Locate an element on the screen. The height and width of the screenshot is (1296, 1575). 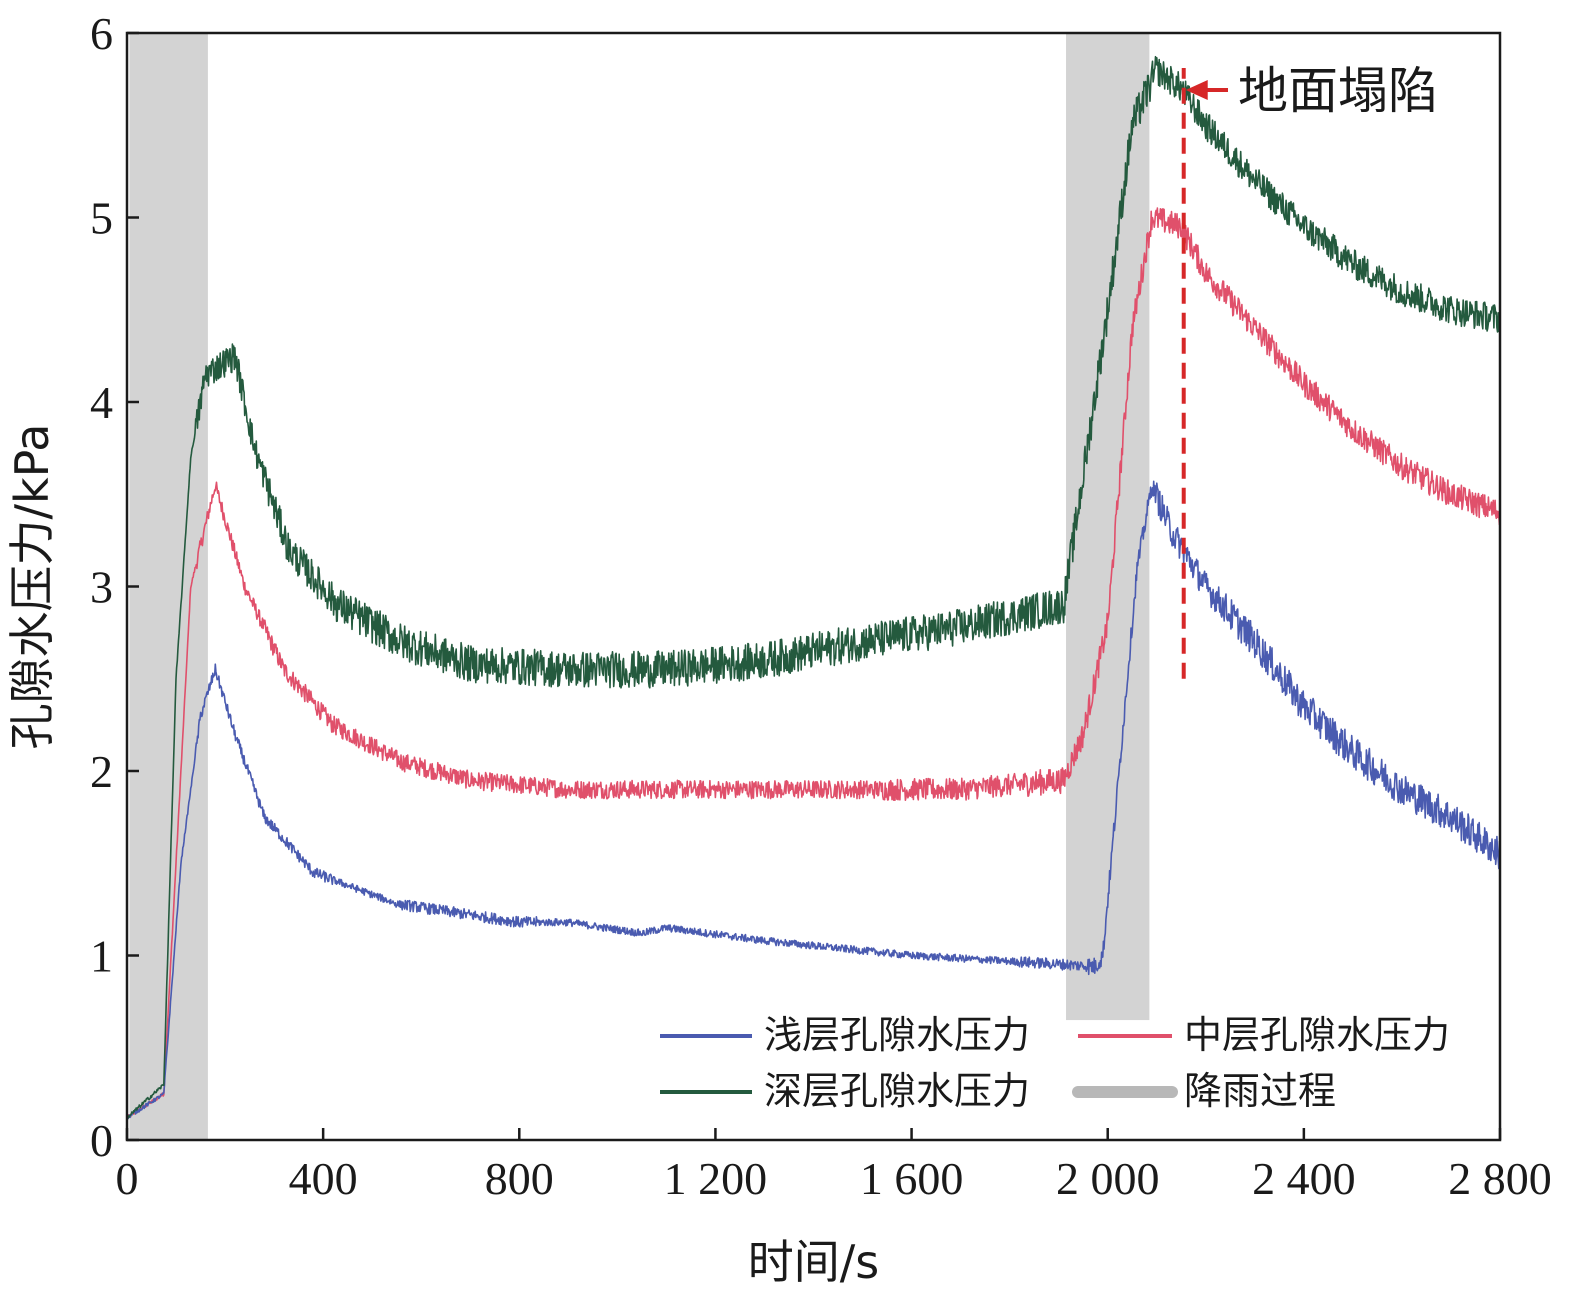
x-tick-label: 0 is located at coordinates (127, 1178).